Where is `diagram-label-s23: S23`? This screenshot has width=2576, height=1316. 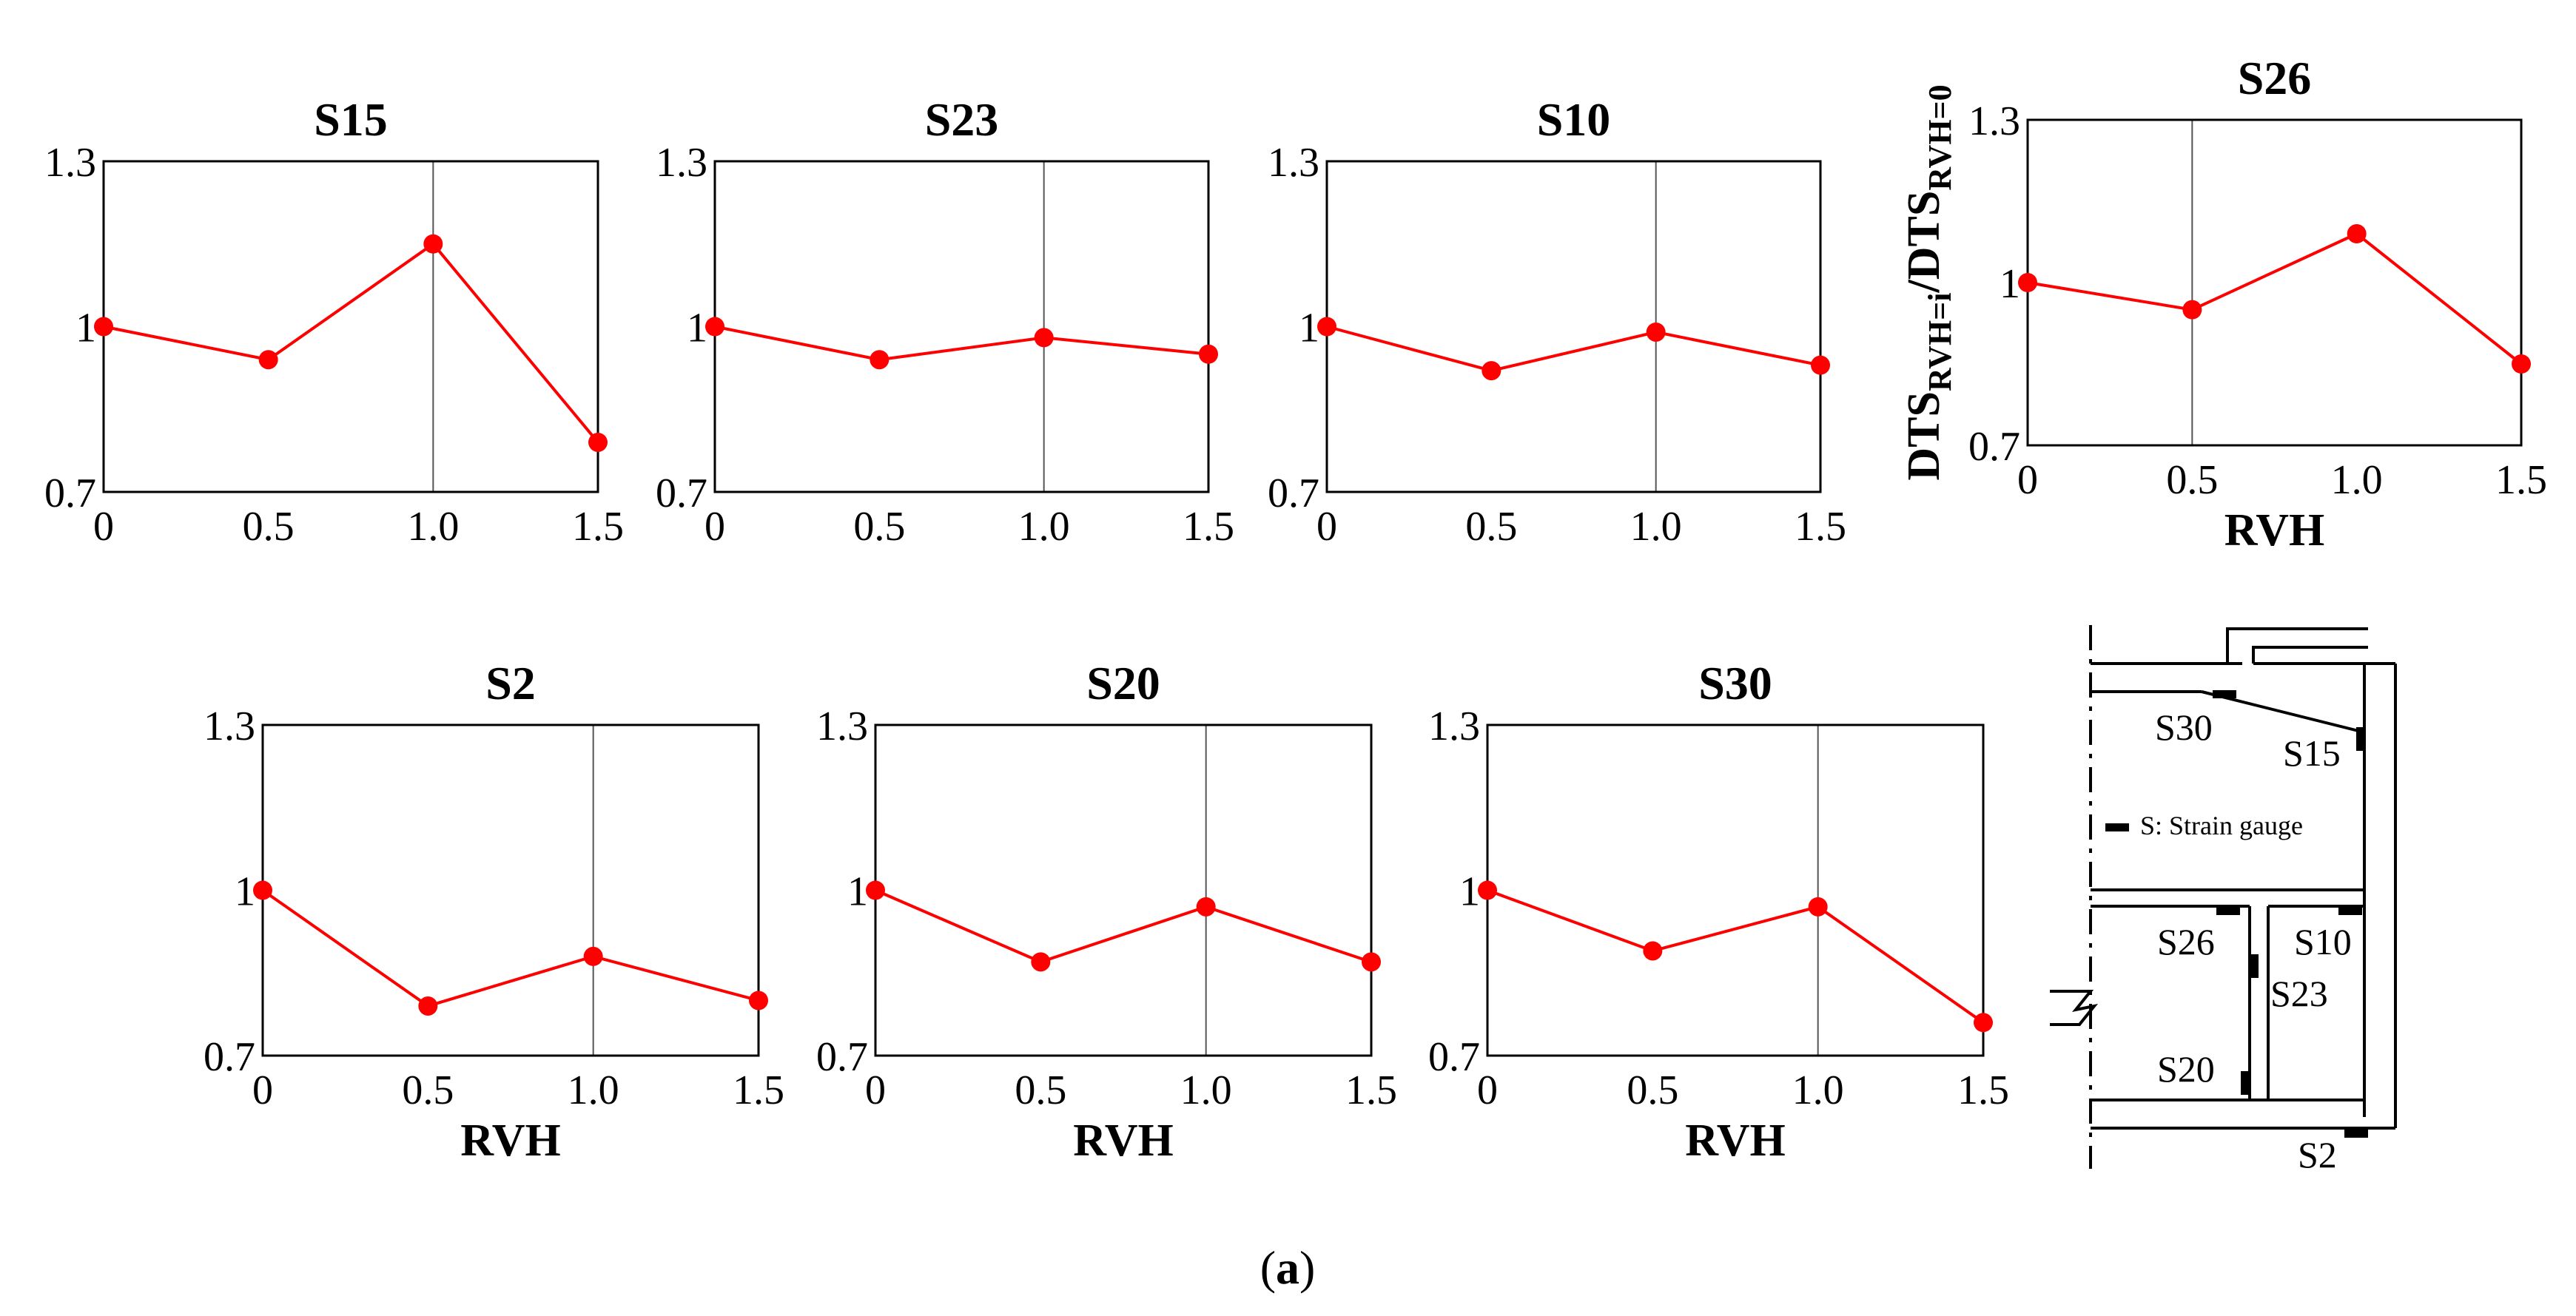 diagram-label-s23: S23 is located at coordinates (2299, 993).